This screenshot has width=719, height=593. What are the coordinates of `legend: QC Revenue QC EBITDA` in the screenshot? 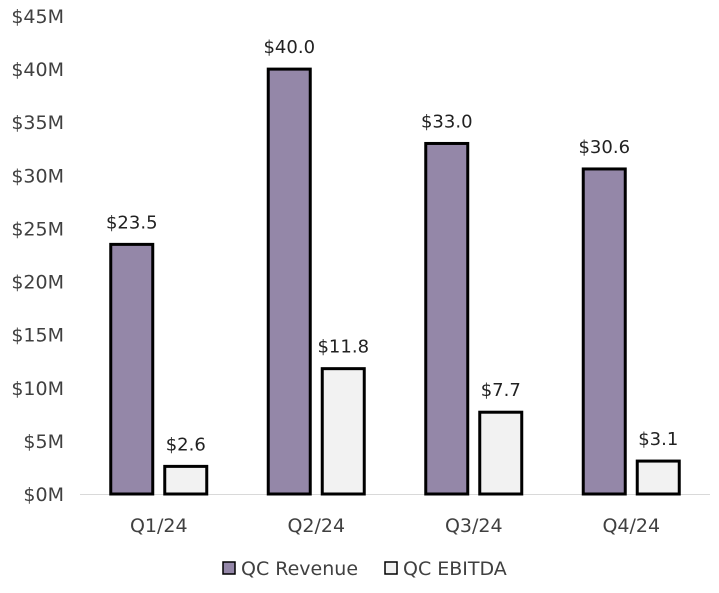 It's located at (364, 569).